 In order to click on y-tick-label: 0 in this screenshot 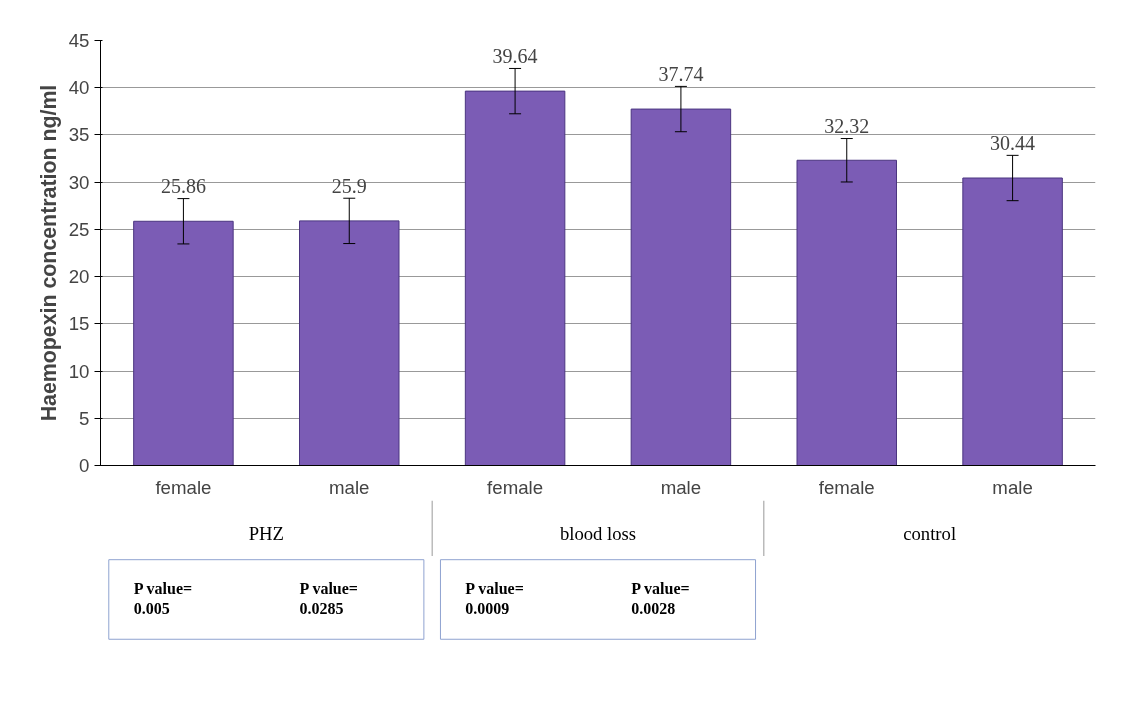, I will do `click(84, 465)`.